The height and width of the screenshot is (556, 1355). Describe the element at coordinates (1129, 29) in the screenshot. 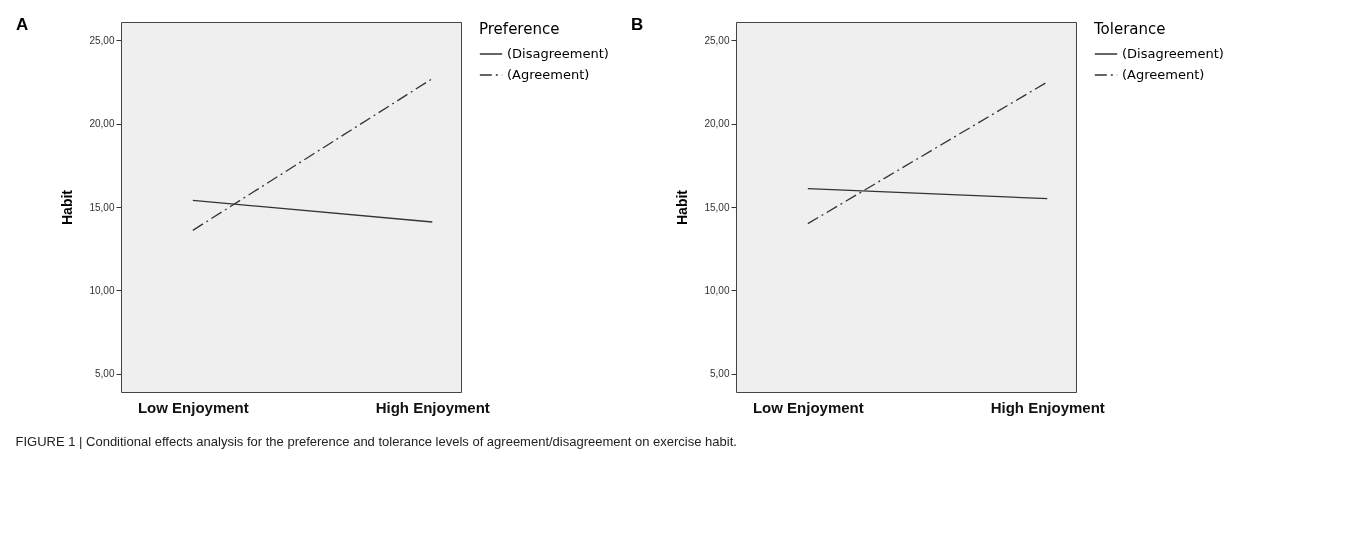

I see `legend-title: Tolerance` at that location.